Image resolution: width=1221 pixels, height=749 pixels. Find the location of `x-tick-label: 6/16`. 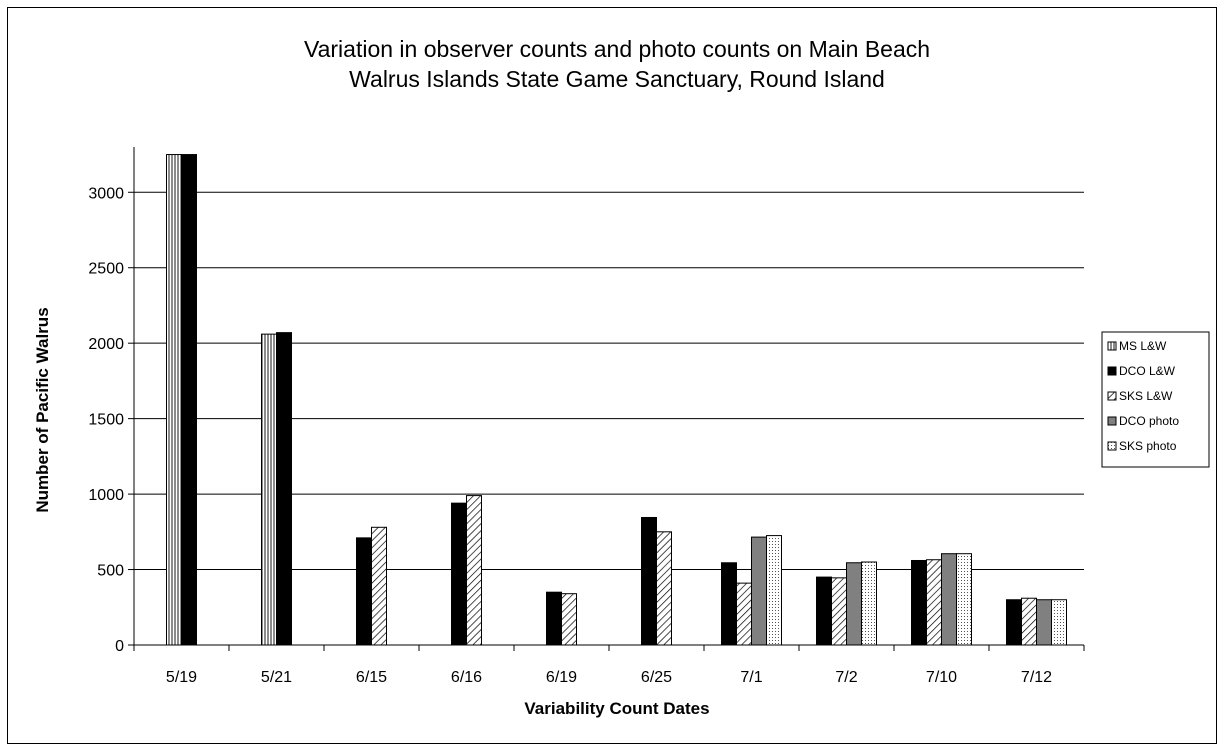

x-tick-label: 6/16 is located at coordinates (466, 677).